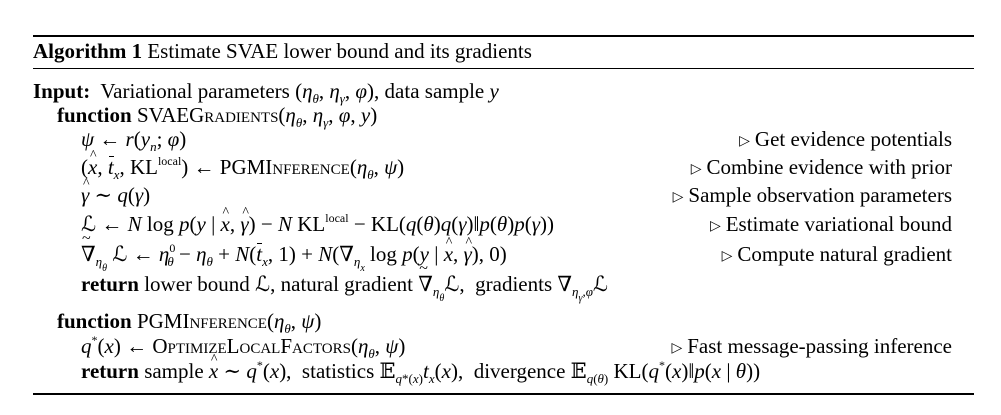  I want to click on algorithm-line-7: q*(x) ← OptimizeLocalFactors(ηθ, ψ), so click(243, 347).